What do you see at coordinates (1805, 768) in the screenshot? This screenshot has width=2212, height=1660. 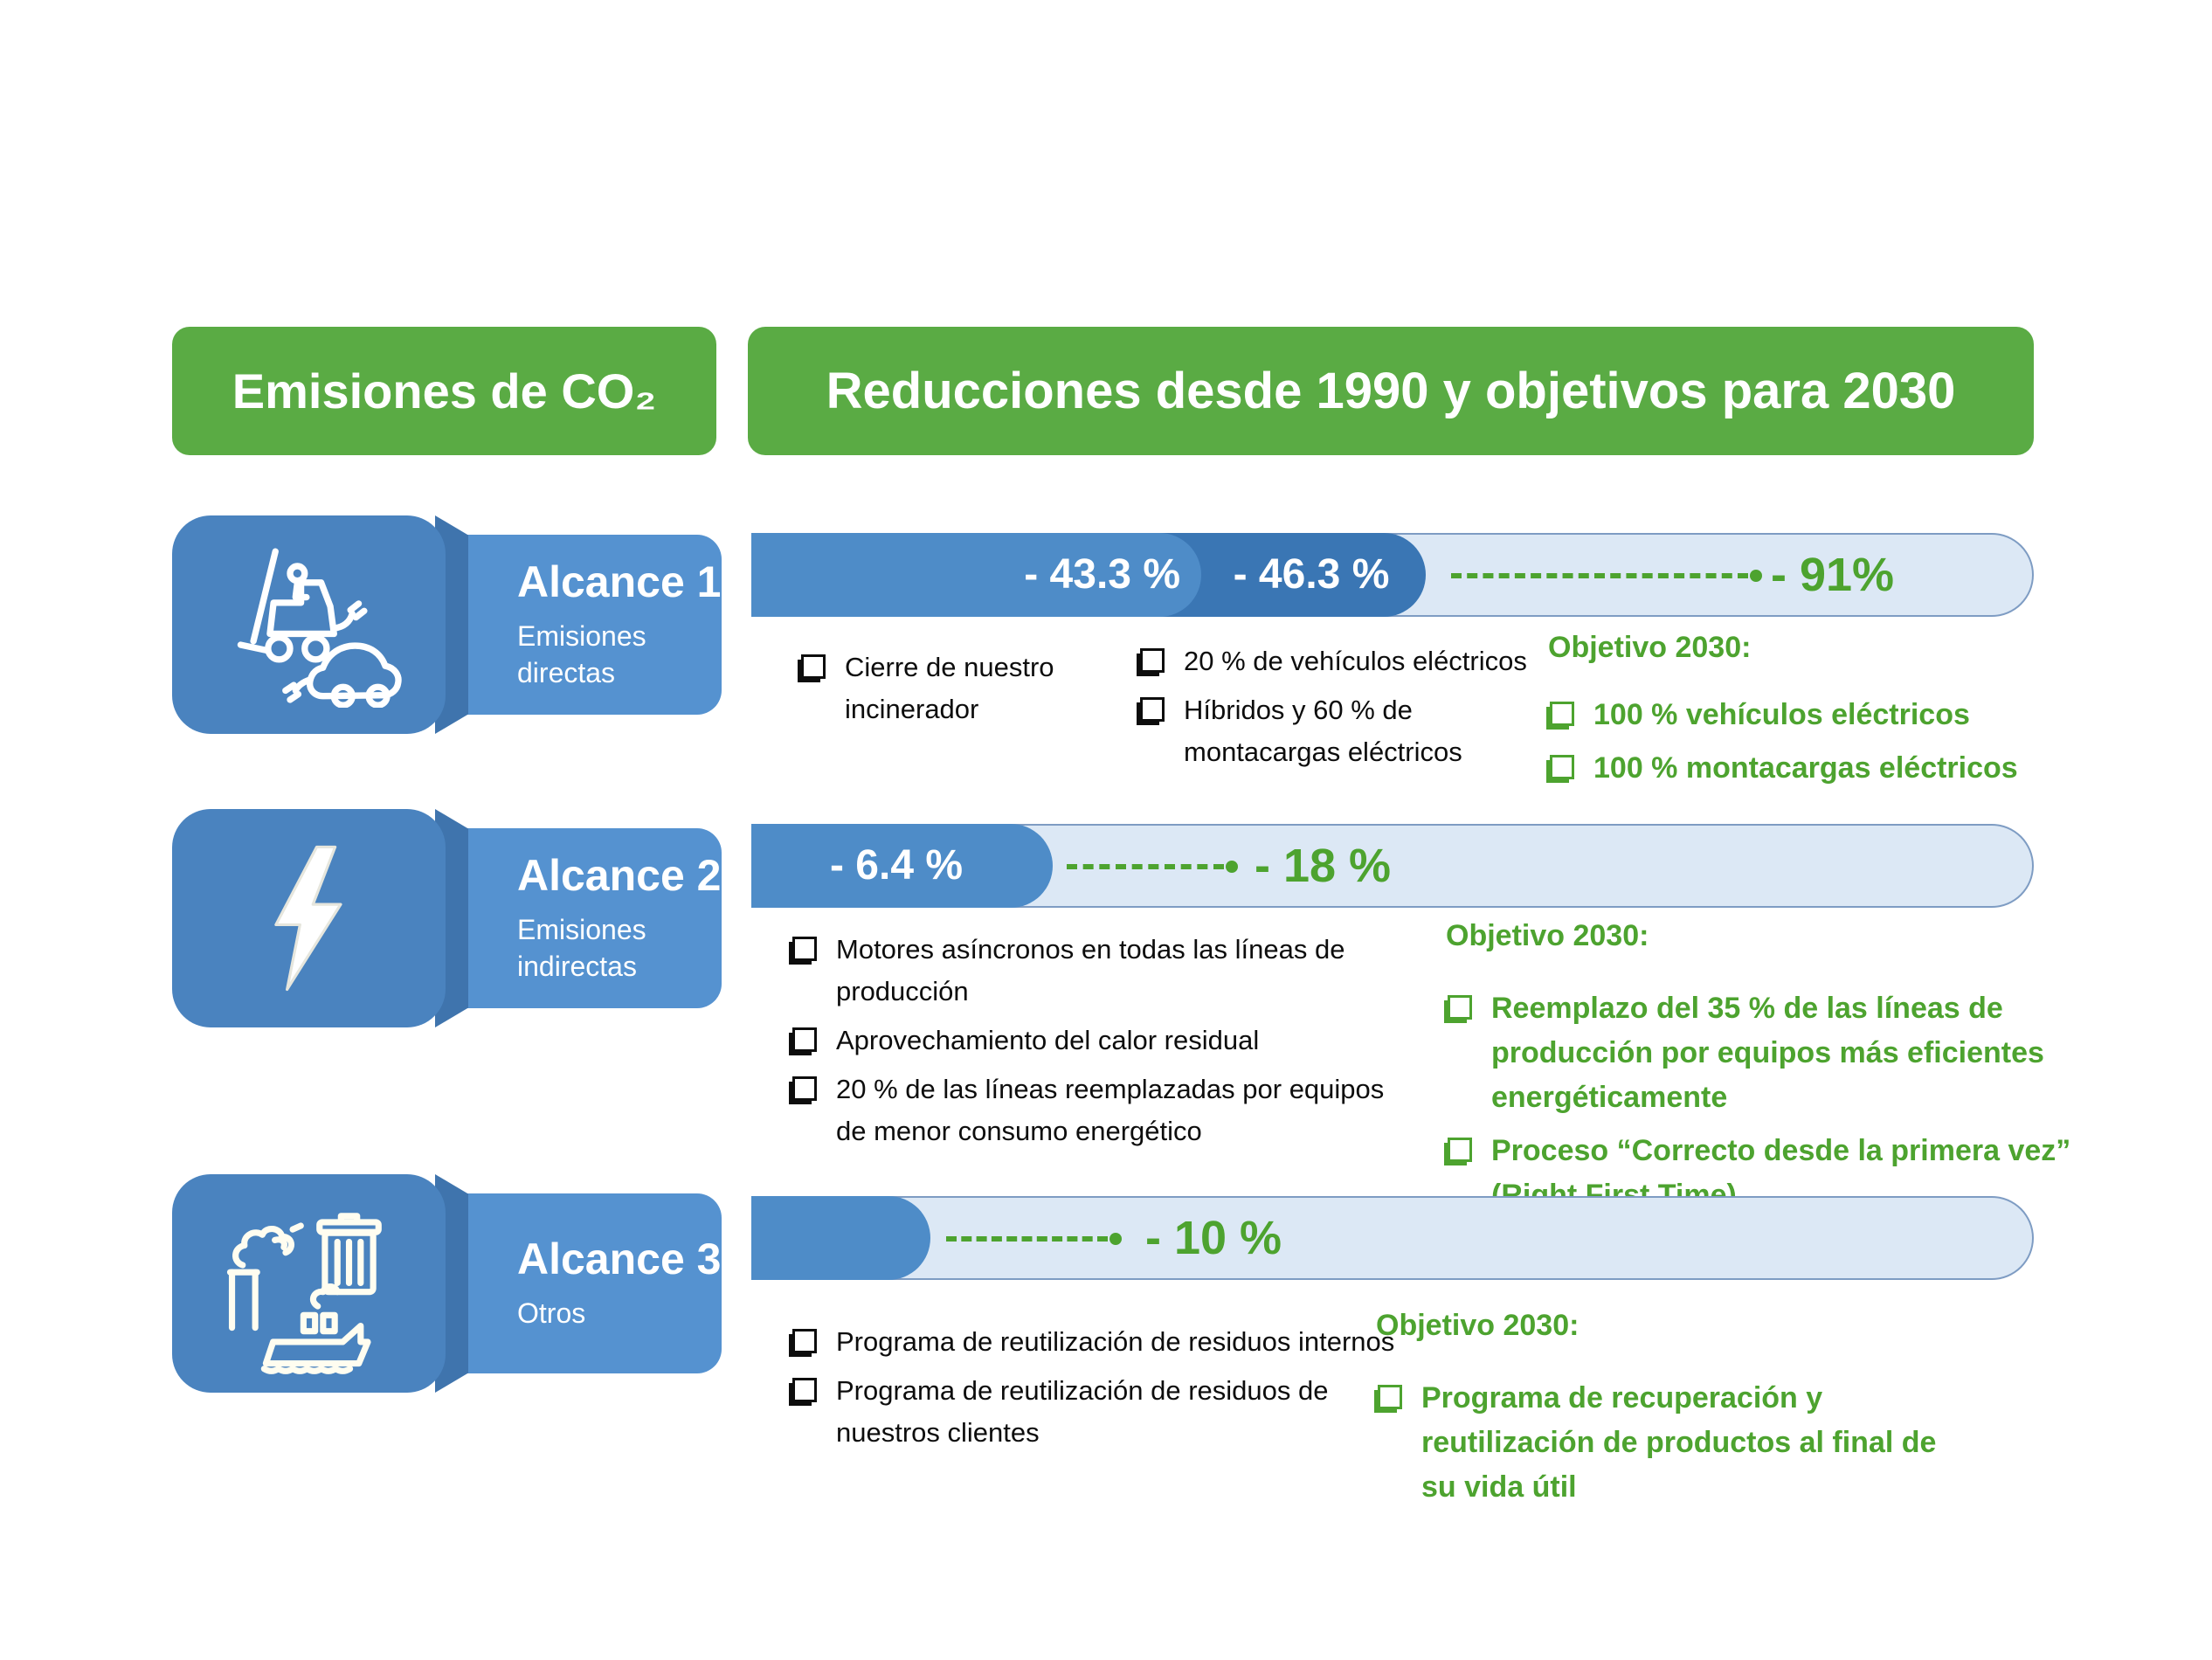 I see `objective-item-text: 100 % montacargas eléctricos` at bounding box center [1805, 768].